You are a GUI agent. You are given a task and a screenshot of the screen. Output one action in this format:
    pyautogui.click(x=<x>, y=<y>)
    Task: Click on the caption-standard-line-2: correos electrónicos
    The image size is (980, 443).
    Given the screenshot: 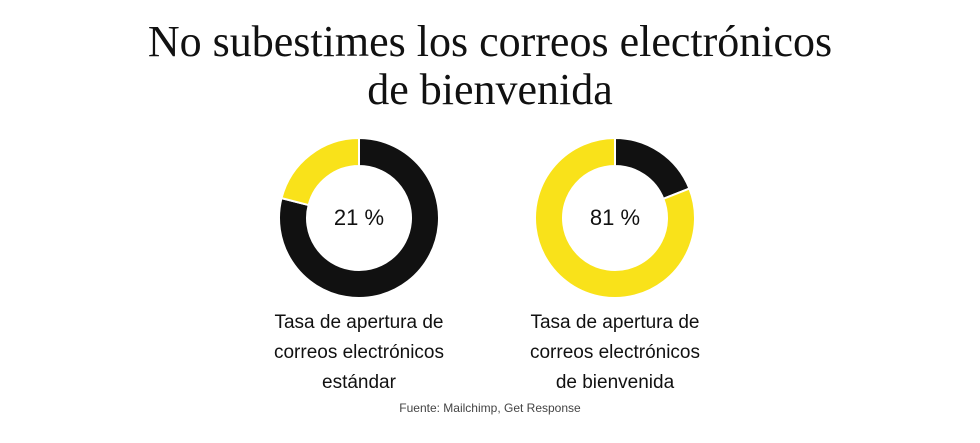 What is the action you would take?
    pyautogui.click(x=359, y=352)
    